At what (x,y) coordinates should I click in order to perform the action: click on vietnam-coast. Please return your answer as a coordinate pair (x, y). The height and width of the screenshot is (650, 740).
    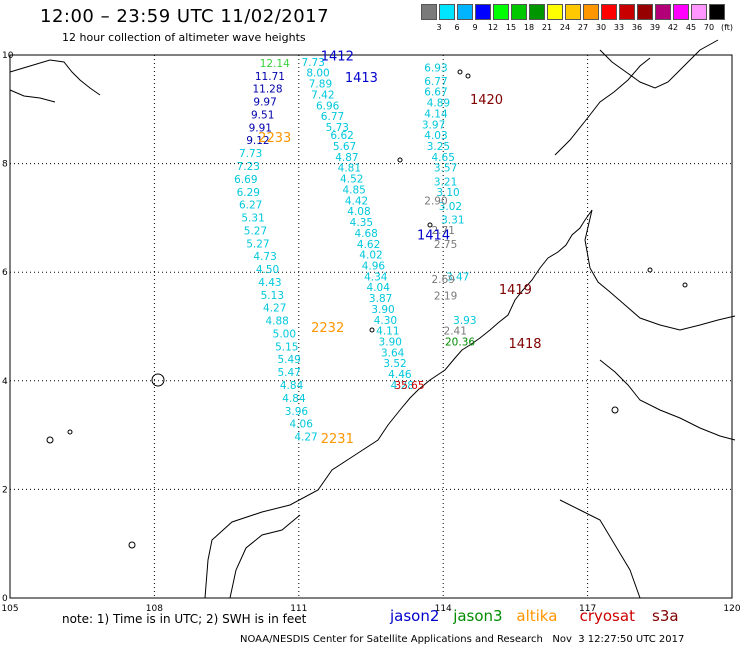
    Looking at the image, I should click on (55, 77).